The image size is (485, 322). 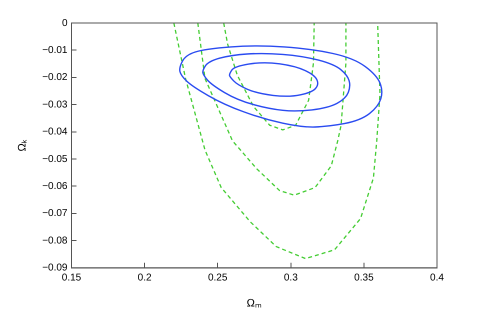 What do you see at coordinates (55, 268) in the screenshot?
I see `y-tick-label: −0.09` at bounding box center [55, 268].